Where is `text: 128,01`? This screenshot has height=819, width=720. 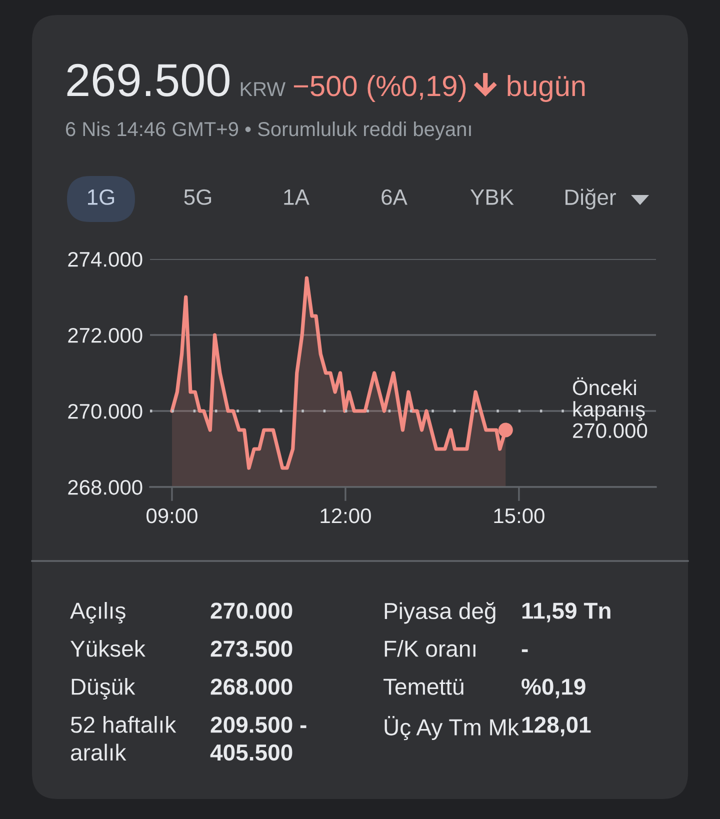
text: 128,01 is located at coordinates (556, 726).